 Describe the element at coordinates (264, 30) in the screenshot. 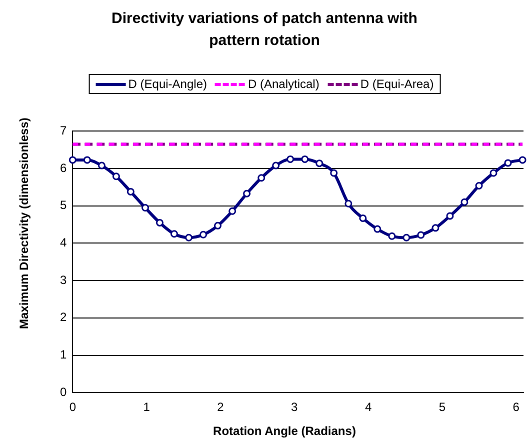

I see `chart-title: Directivity variations of patch antenna with pattern rotation` at that location.